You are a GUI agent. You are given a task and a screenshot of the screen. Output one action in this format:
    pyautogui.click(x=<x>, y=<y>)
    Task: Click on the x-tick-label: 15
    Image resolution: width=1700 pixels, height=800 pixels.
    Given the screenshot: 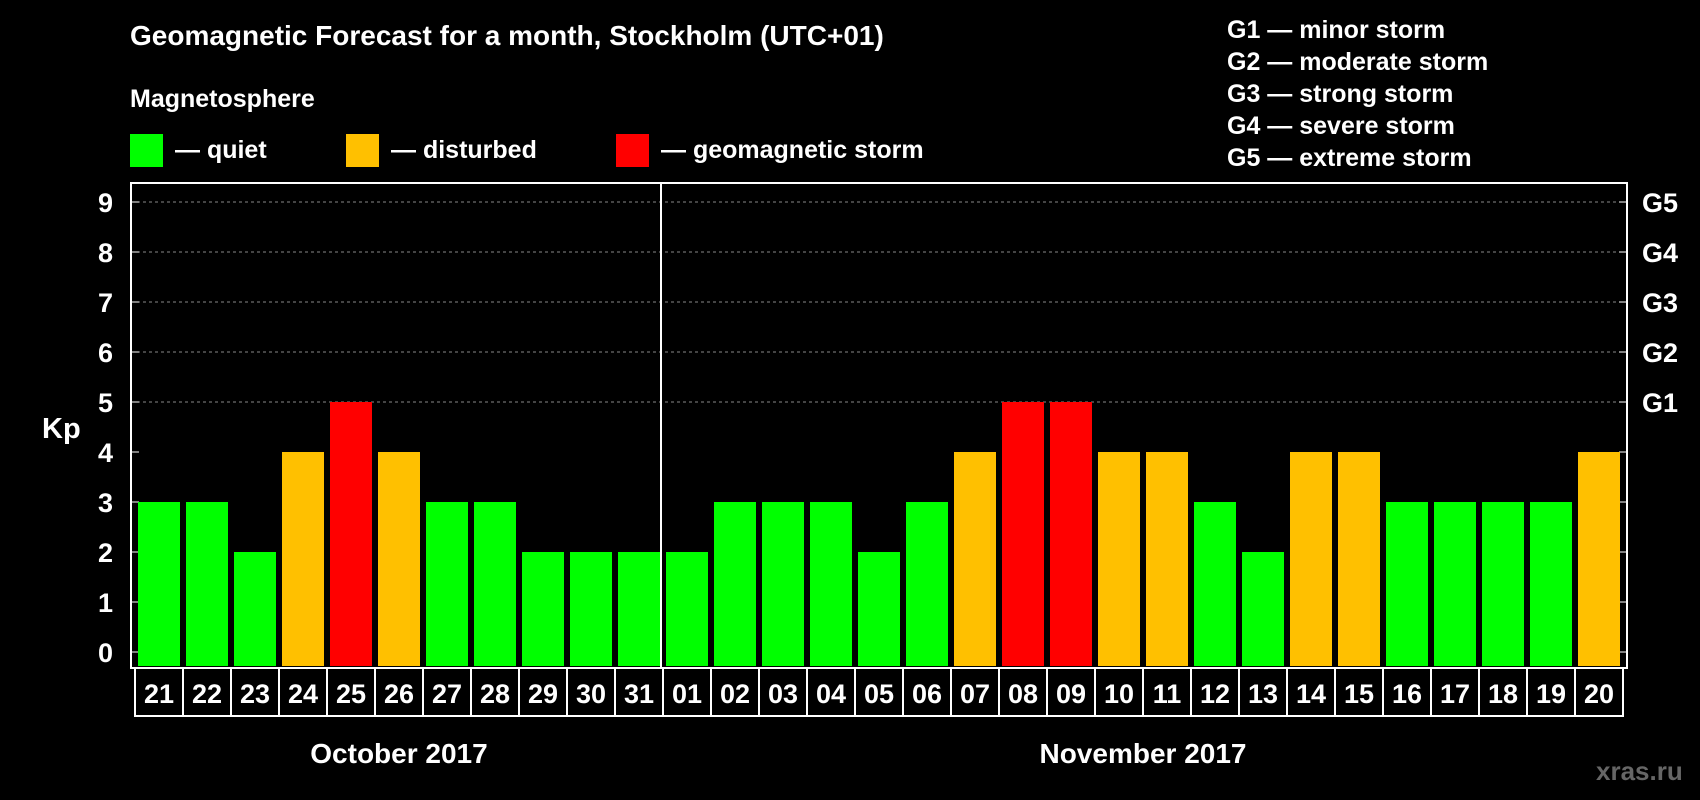 What is the action you would take?
    pyautogui.click(x=1359, y=694)
    